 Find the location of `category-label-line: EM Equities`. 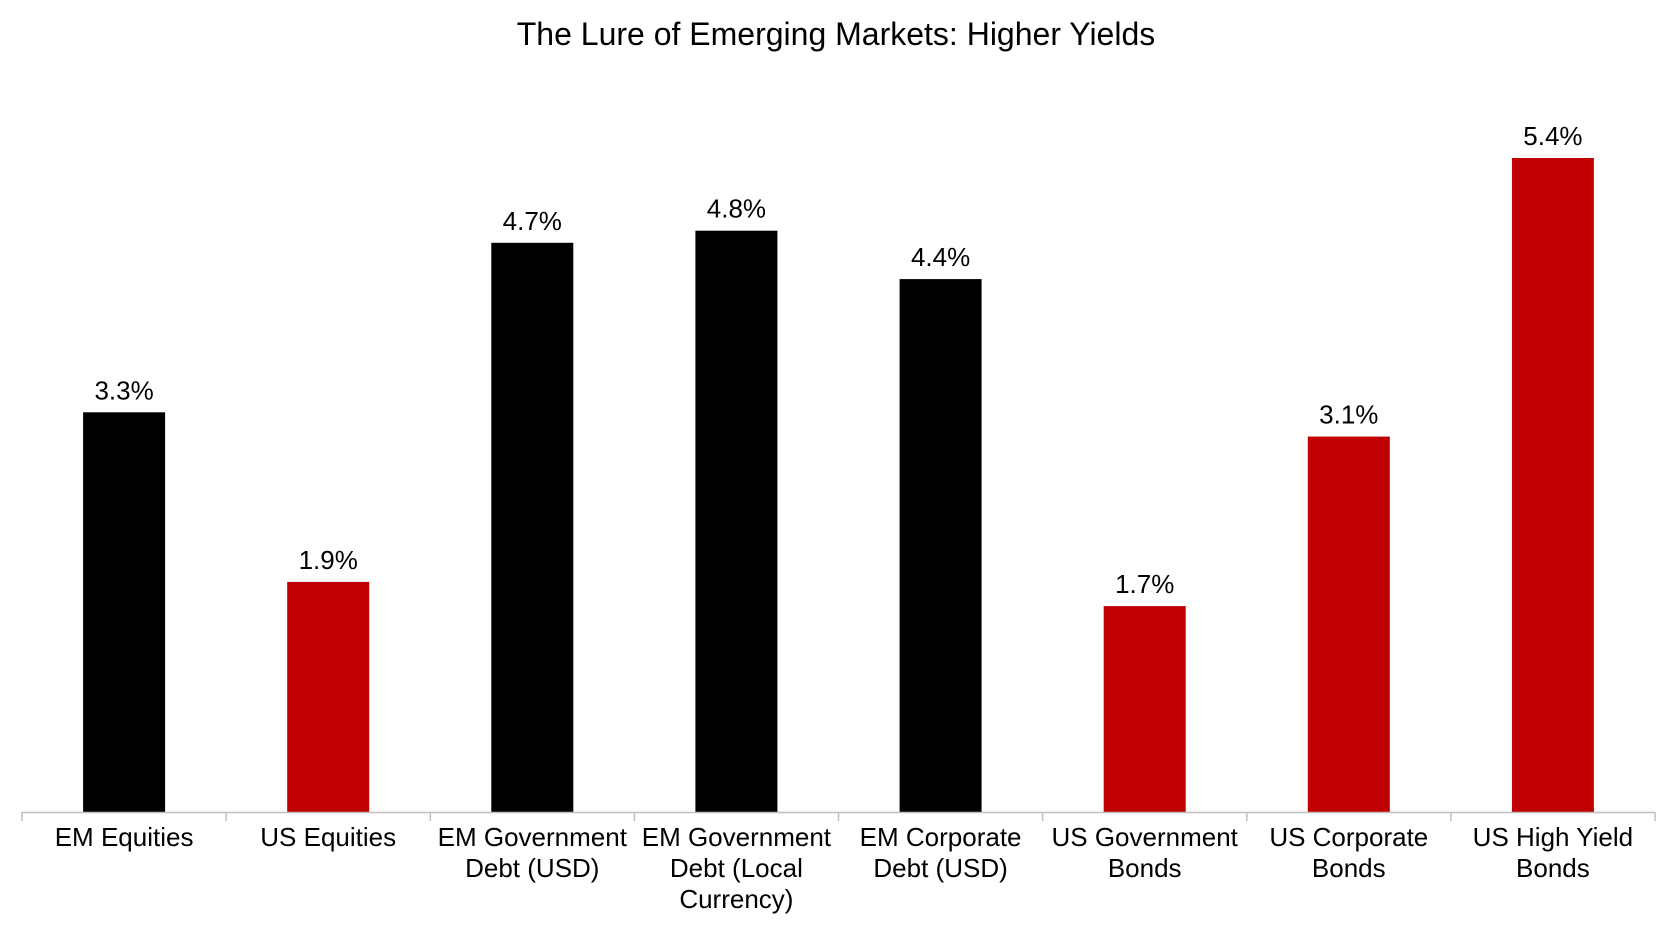

category-label-line: EM Equities is located at coordinates (124, 837).